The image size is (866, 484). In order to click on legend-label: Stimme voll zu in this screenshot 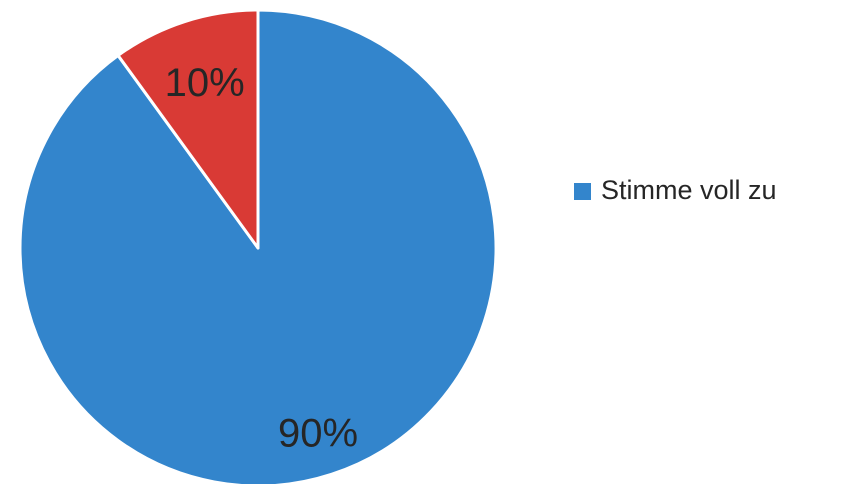, I will do `click(689, 190)`.